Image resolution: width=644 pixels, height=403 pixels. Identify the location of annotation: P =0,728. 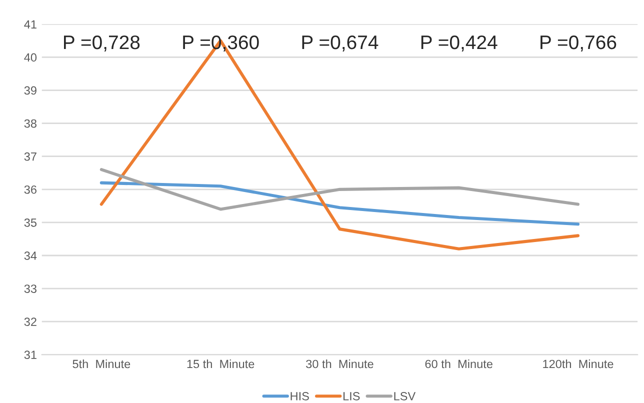
(102, 43).